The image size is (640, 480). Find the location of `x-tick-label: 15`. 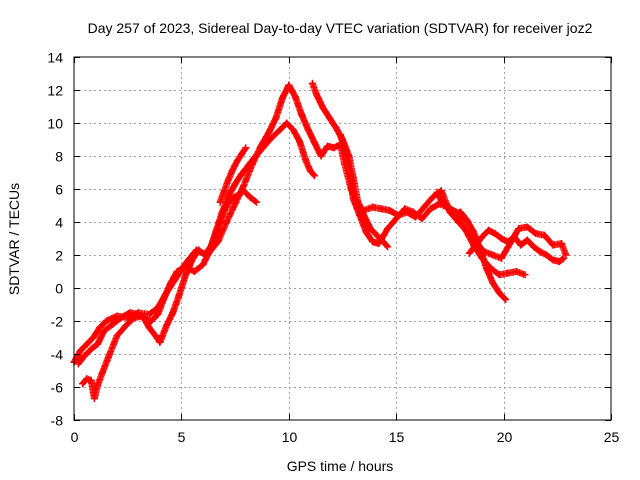

x-tick-label: 15 is located at coordinates (397, 437).